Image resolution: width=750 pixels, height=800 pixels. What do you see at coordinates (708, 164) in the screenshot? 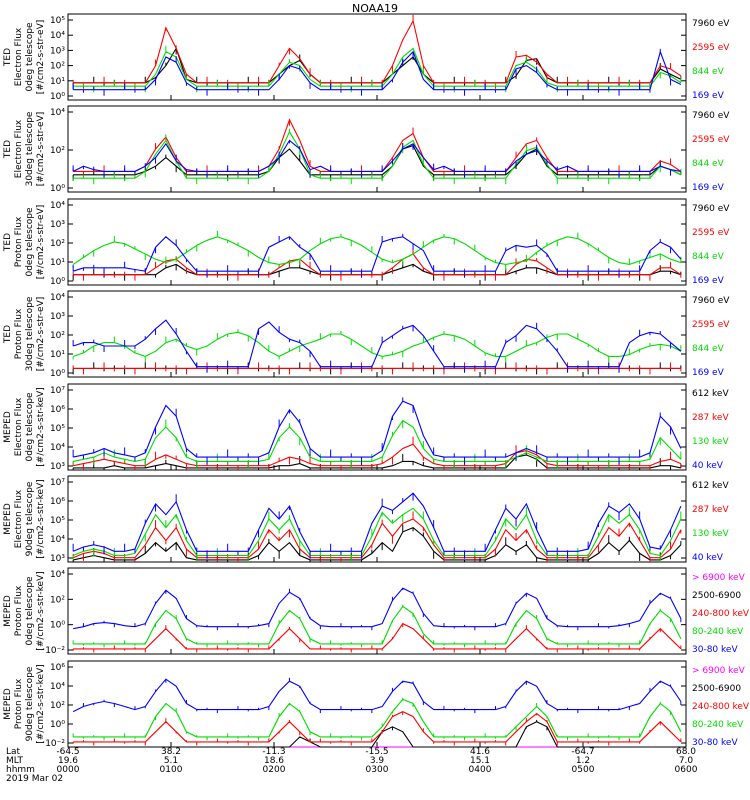
I see `legend-entry: 844 eV` at bounding box center [708, 164].